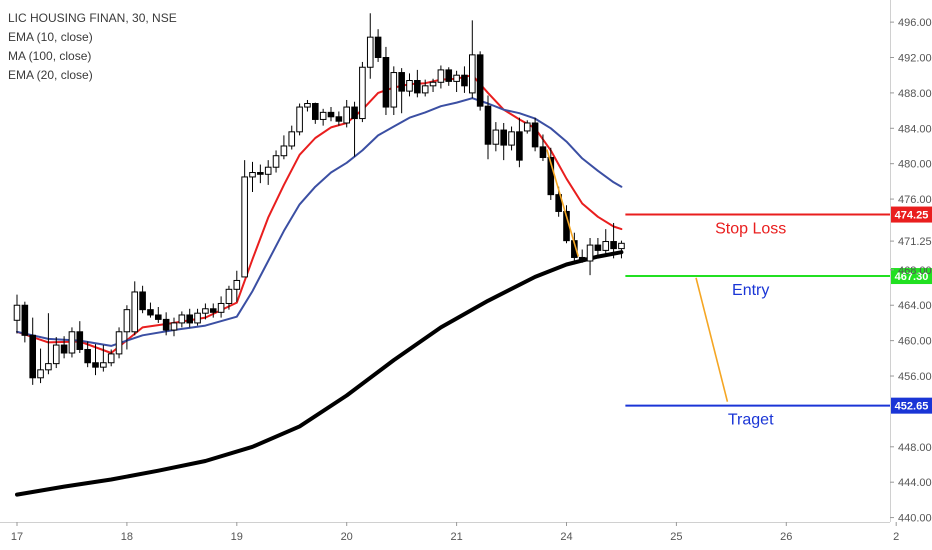  What do you see at coordinates (915, 483) in the screenshot?
I see `price-tick-label: 444.00` at bounding box center [915, 483].